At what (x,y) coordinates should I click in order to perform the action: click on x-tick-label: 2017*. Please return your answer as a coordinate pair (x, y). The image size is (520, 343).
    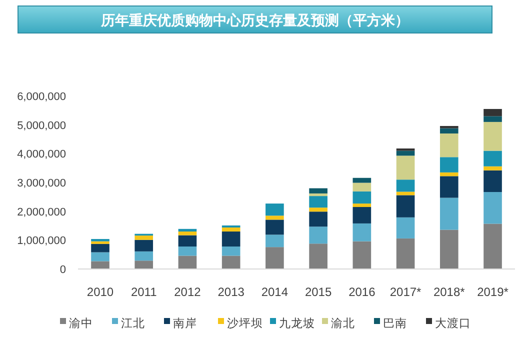
    Looking at the image, I should click on (406, 292).